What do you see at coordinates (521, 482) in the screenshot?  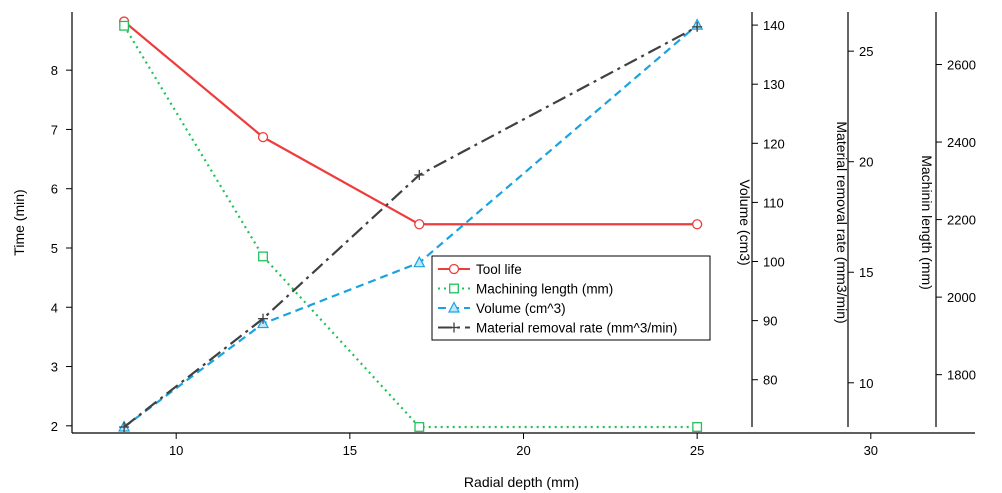 I see `x-axis-title: Radial depth (mm)` at bounding box center [521, 482].